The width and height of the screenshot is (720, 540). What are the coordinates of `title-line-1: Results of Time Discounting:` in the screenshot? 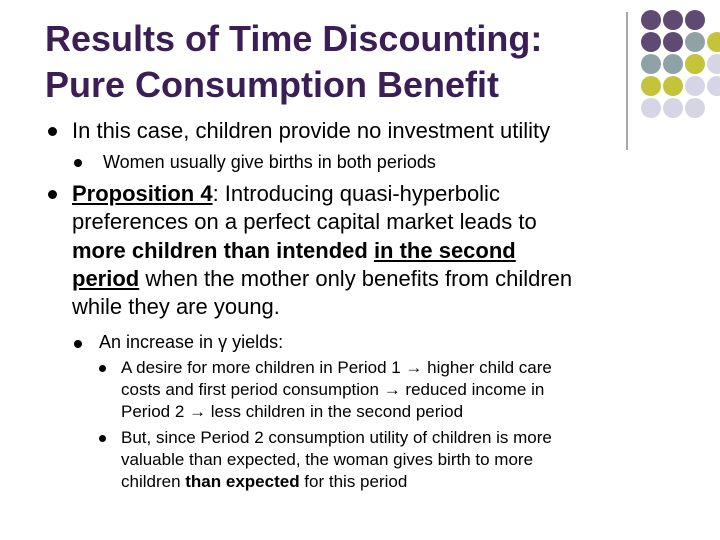 It's located at (294, 38).